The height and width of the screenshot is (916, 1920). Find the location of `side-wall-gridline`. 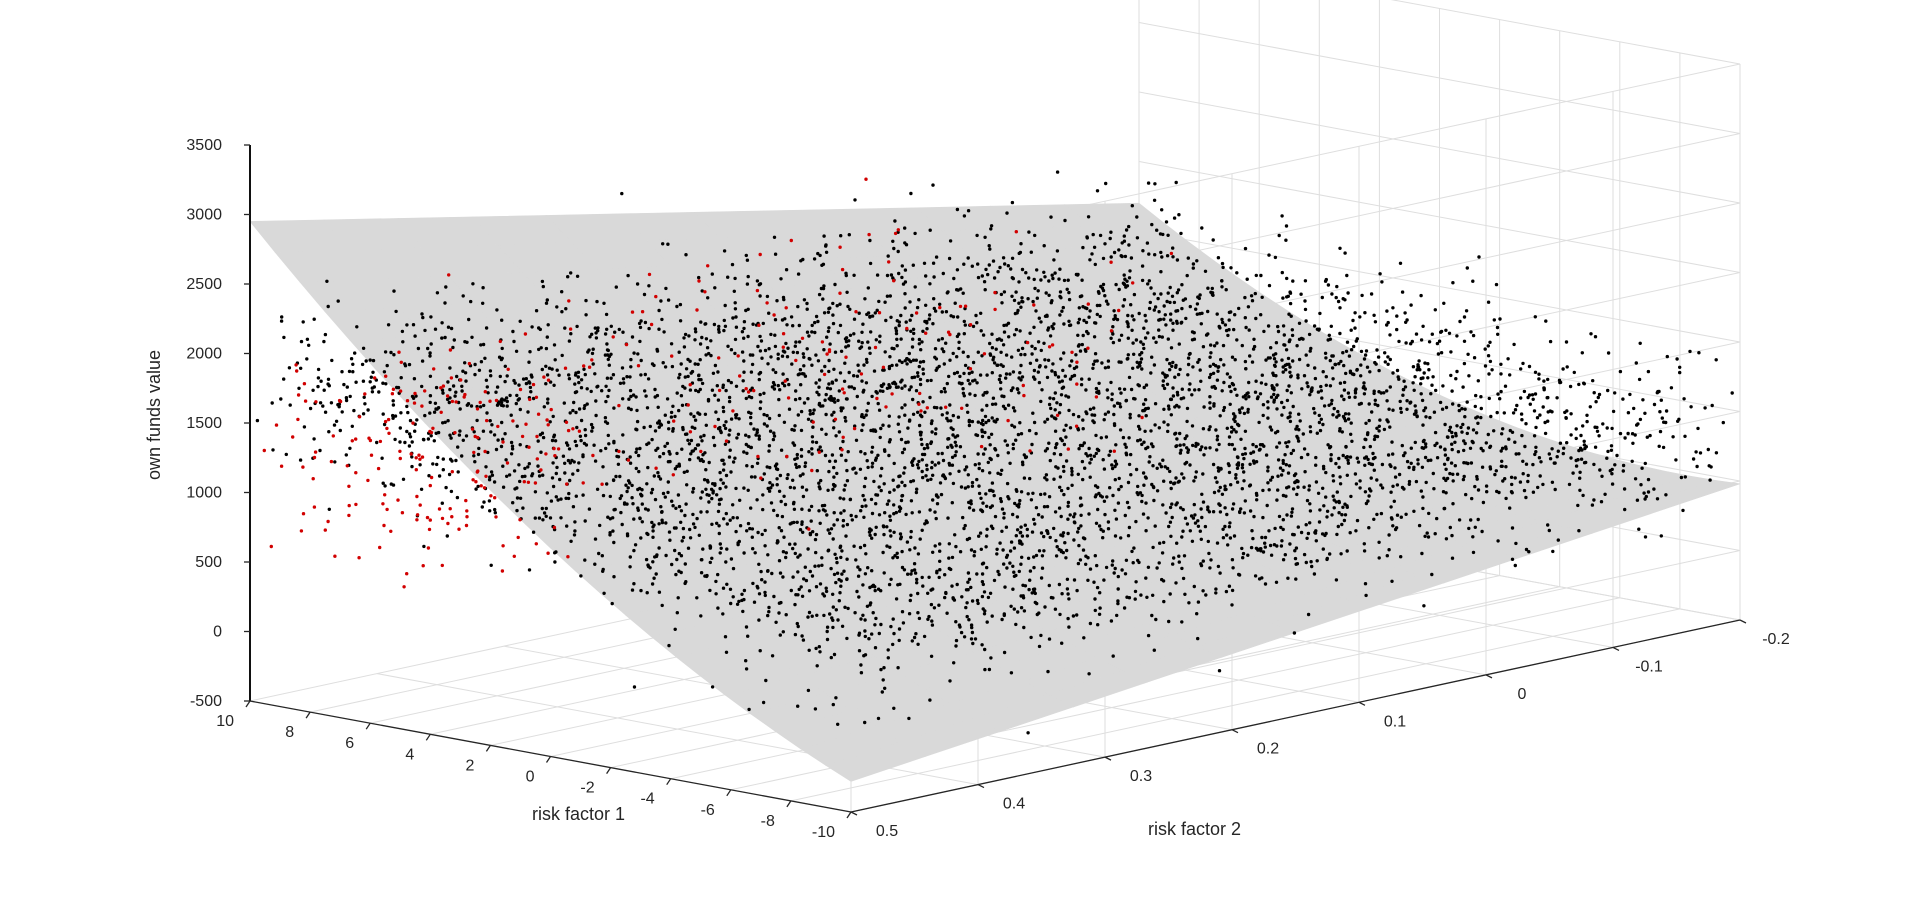

side-wall-gridline is located at coordinates (1439, 217).